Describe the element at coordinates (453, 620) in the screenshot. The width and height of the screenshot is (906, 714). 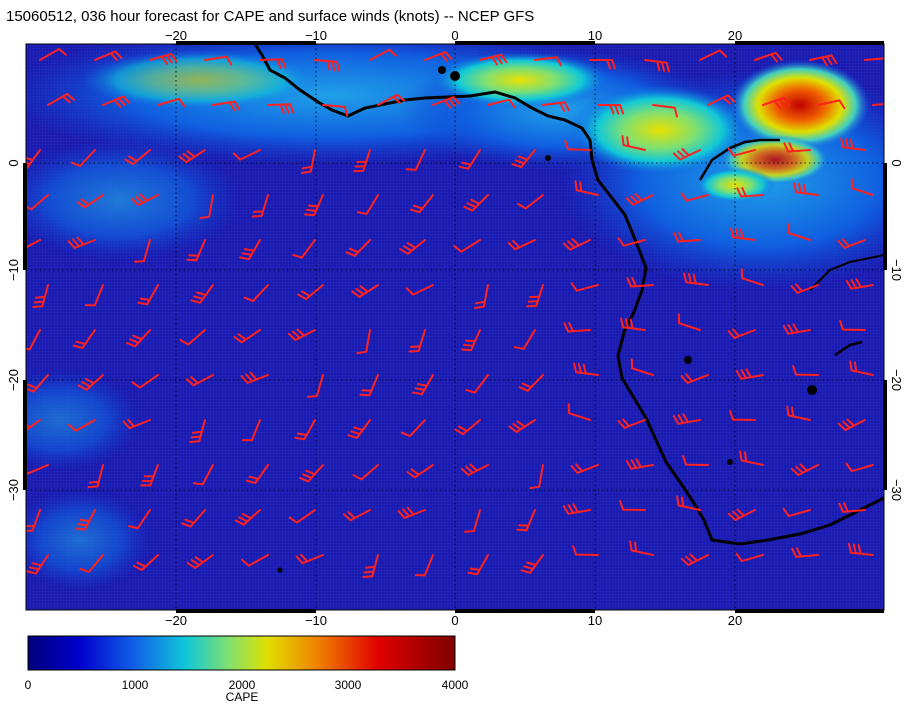
I see `lon-labels-bottom: −20 −10 0 10 20` at that location.